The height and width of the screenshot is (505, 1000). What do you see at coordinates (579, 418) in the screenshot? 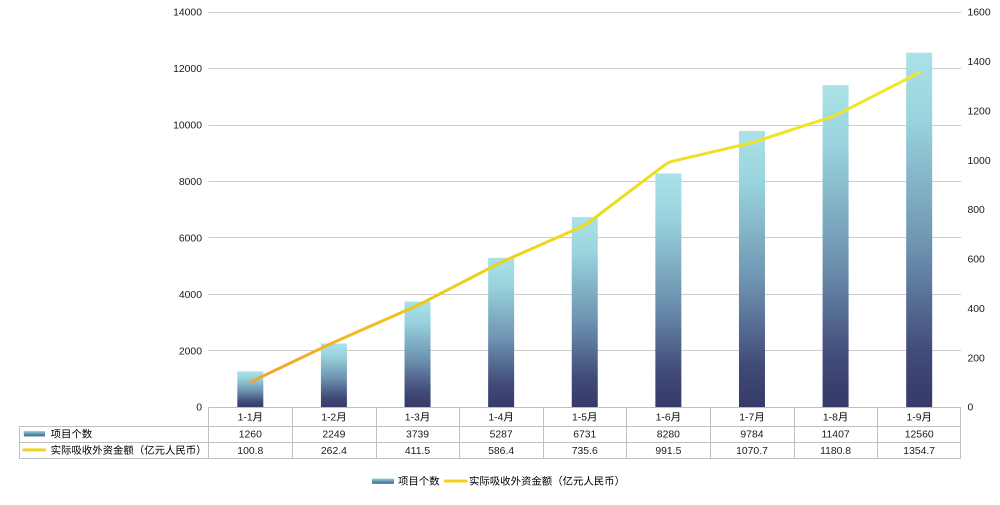
I see `svg-text: 1-5` at bounding box center [579, 418].